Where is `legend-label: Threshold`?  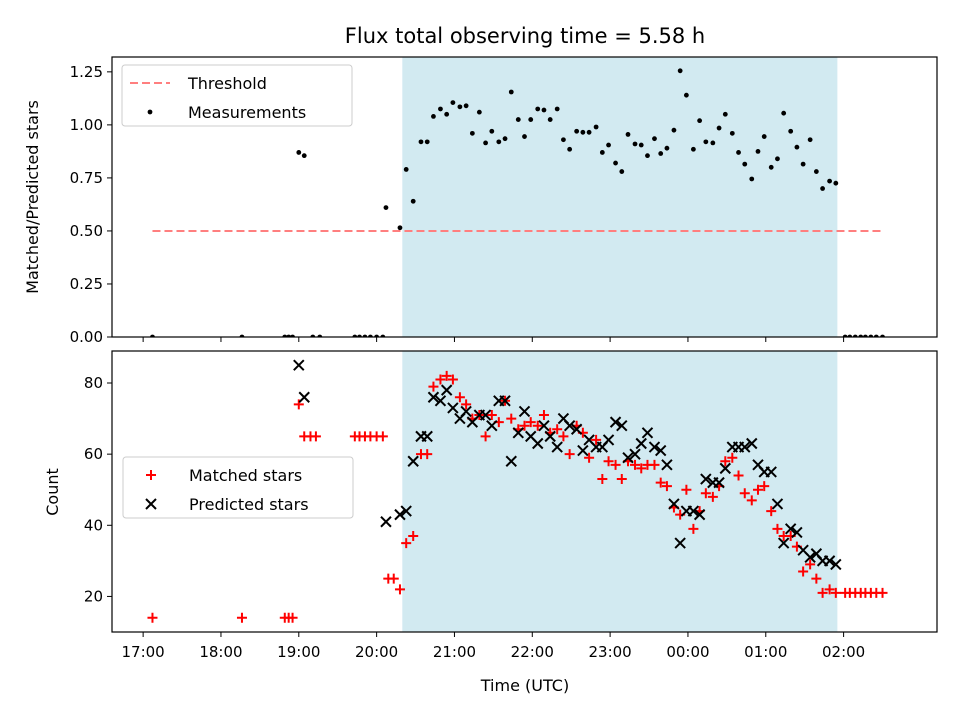 legend-label: Threshold is located at coordinates (227, 83).